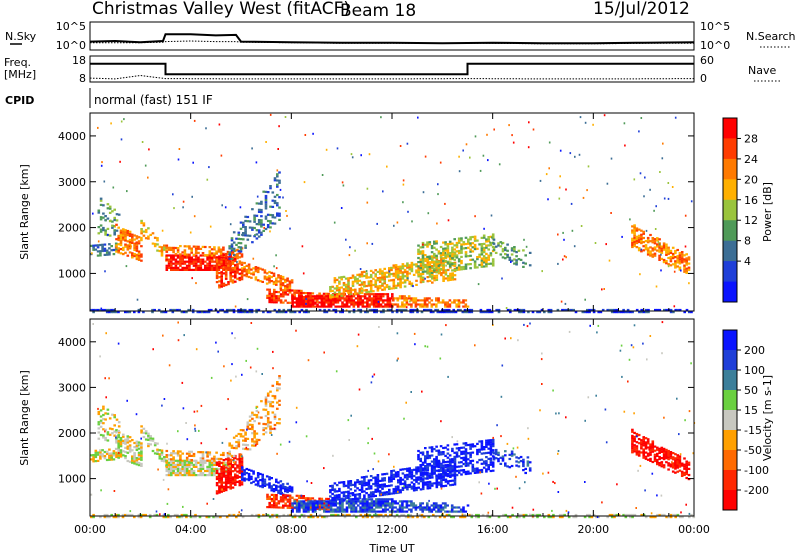 The image size is (800, 554). What do you see at coordinates (730, 128) in the screenshot?
I see `power-colorbar-segment` at bounding box center [730, 128].